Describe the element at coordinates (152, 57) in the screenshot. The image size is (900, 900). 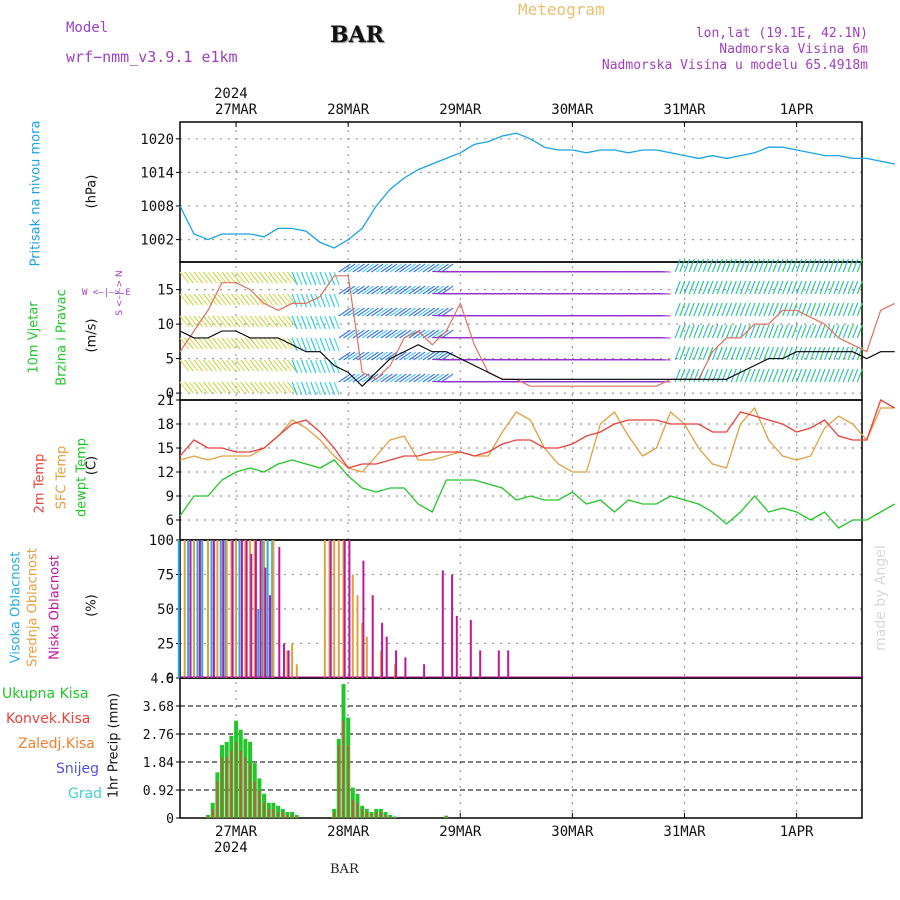
I see `model-name: wrf−nmm_v3.9.1 e1km` at that location.